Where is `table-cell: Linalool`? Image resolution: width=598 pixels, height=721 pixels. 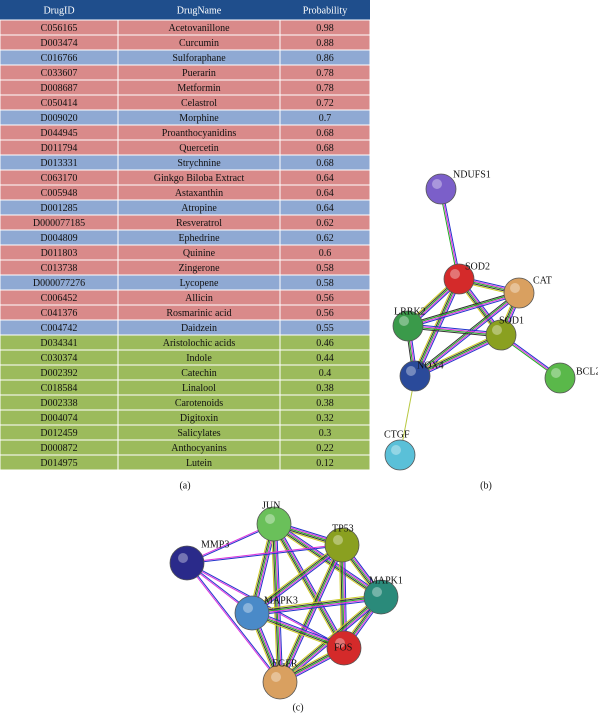
table-cell: Linalool is located at coordinates (199, 388).